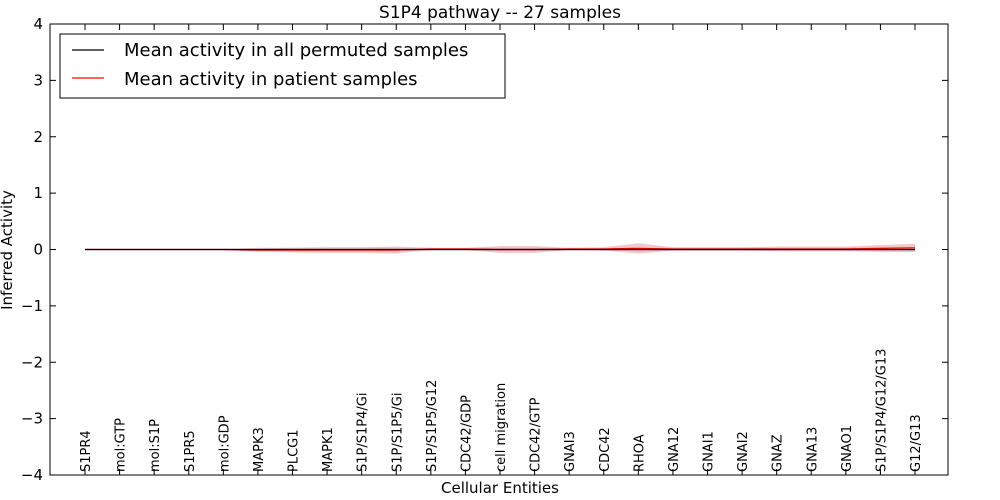  I want to click on x-tick-label: mol:GTP, so click(121, 445).